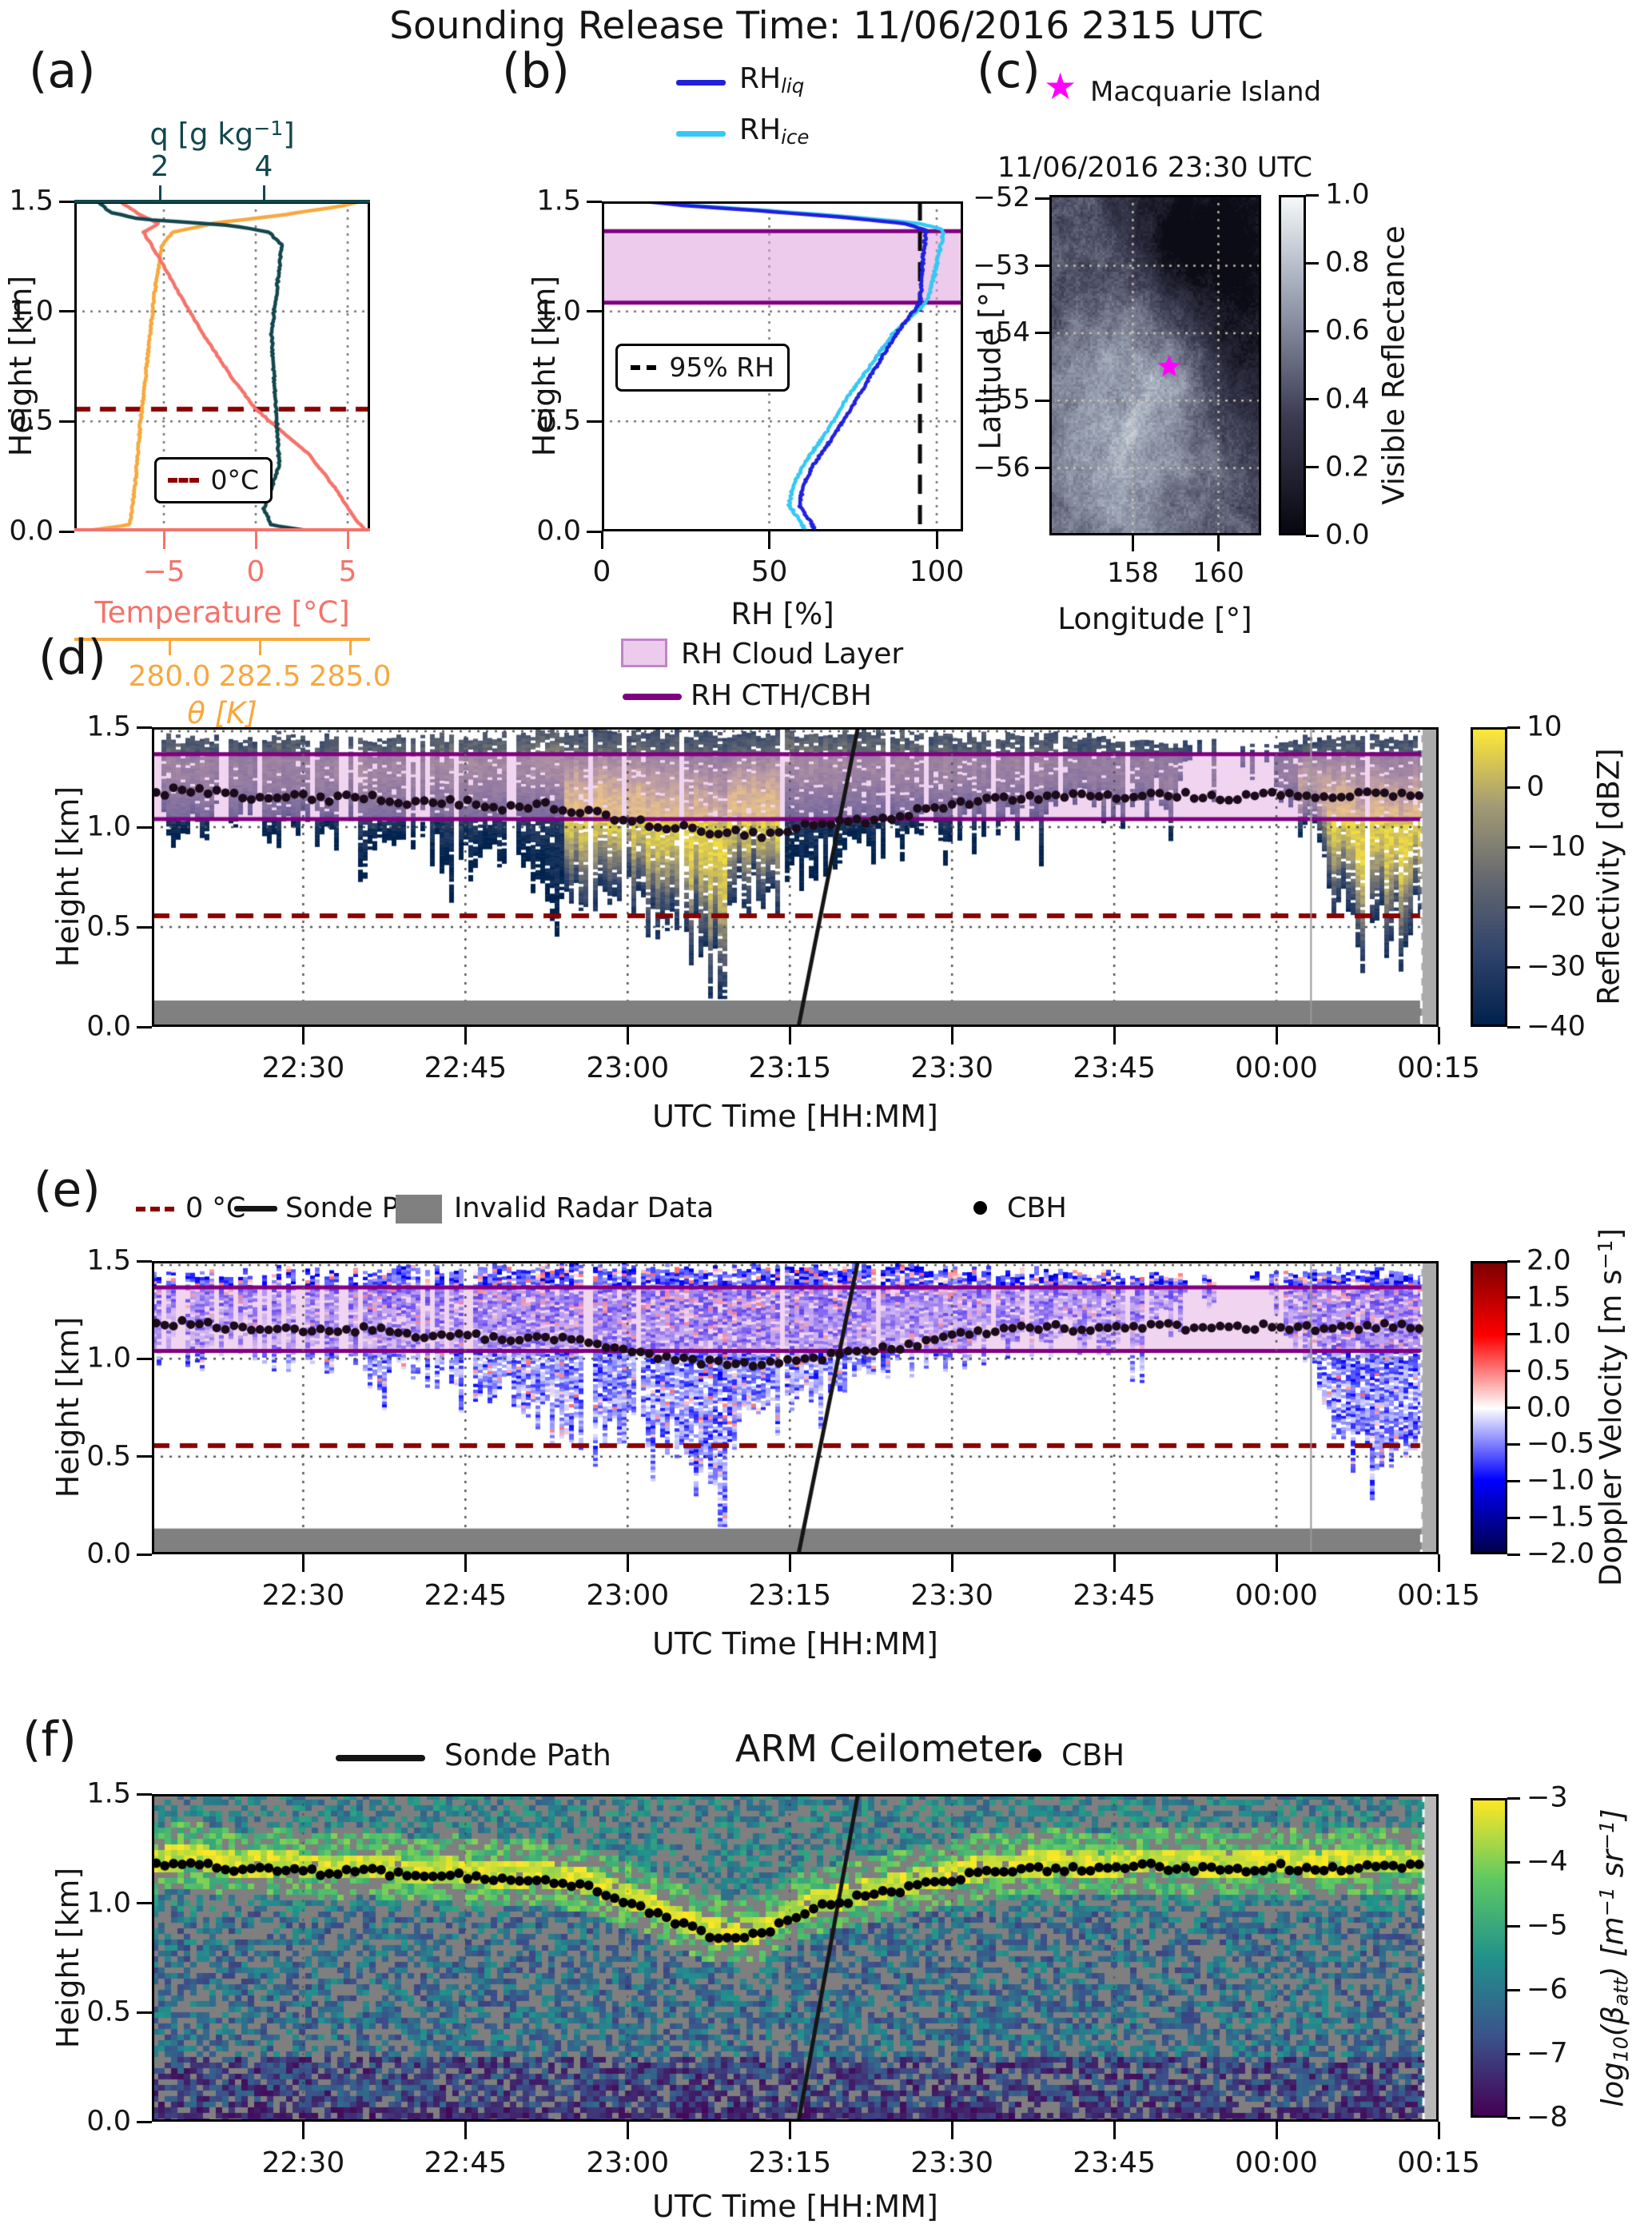 This screenshot has height=2224, width=1652. What do you see at coordinates (263, 193) in the screenshot?
I see `panel-a-q-tick-mark` at bounding box center [263, 193].